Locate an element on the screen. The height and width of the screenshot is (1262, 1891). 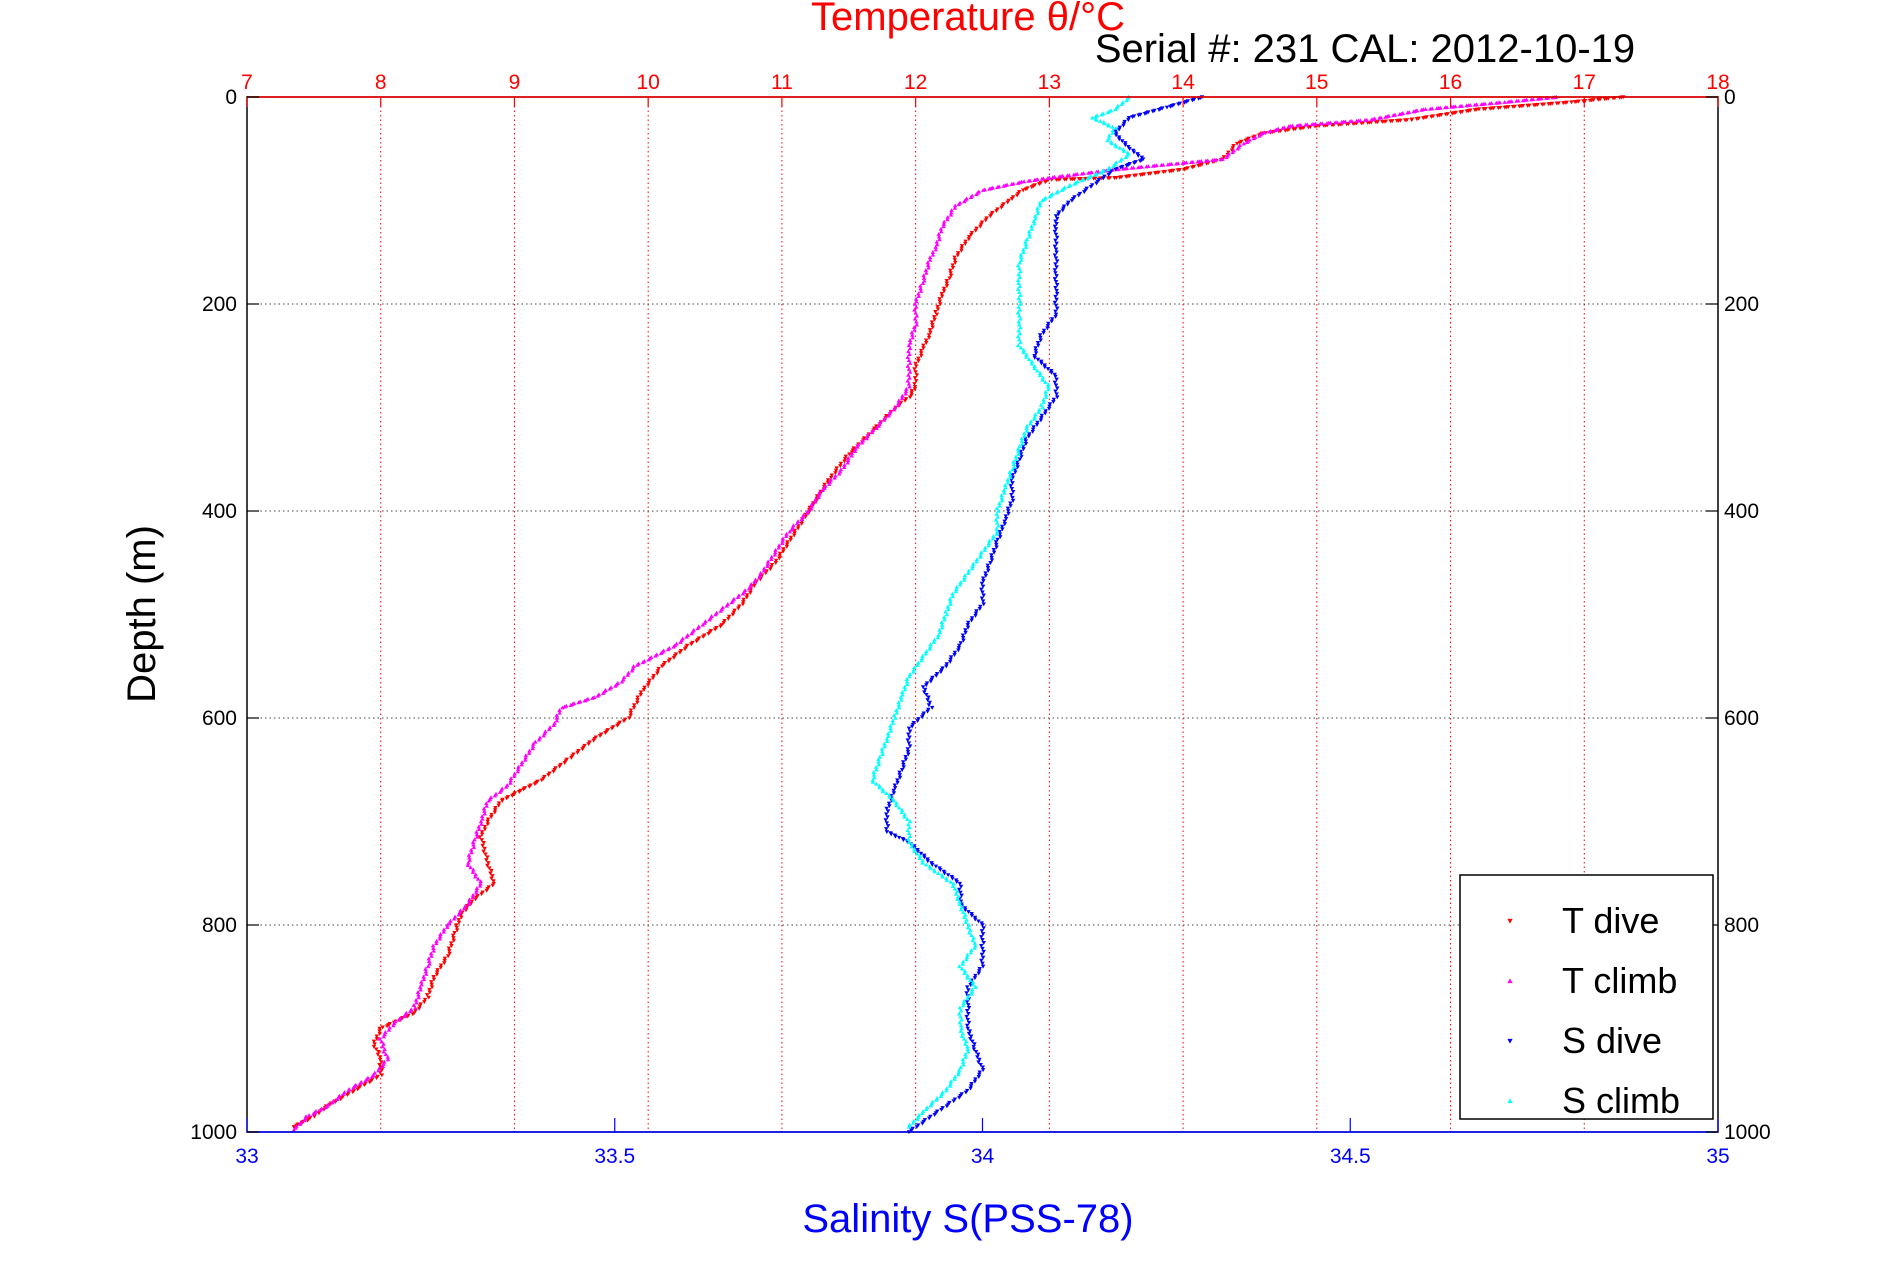
depth-tick-label-left: 200 is located at coordinates (219, 304).